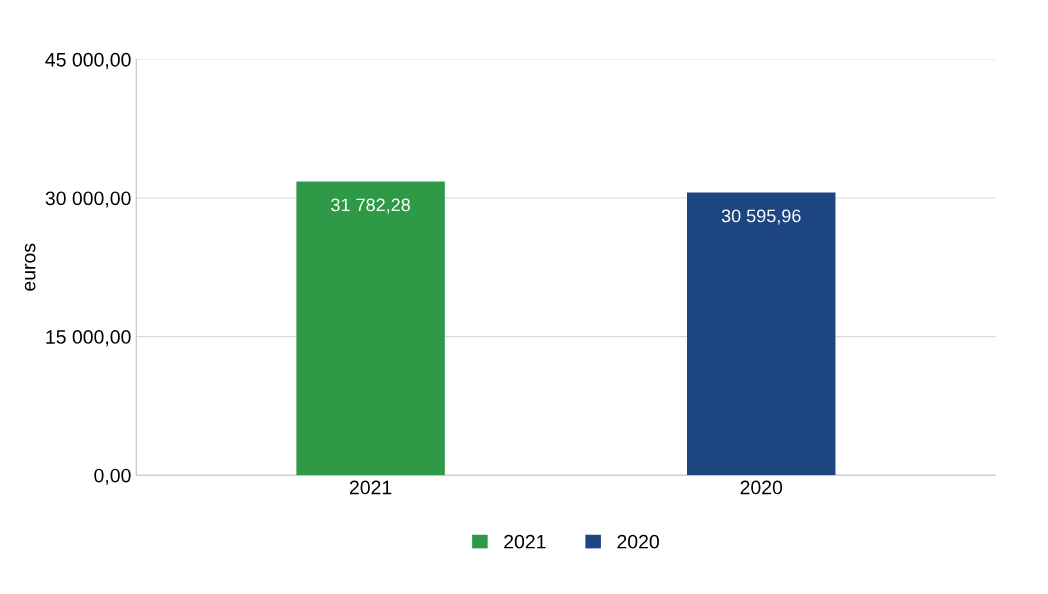 The height and width of the screenshot is (594, 1048). Describe the element at coordinates (88, 199) in the screenshot. I see `y-tick-label: 30 000,00` at that location.